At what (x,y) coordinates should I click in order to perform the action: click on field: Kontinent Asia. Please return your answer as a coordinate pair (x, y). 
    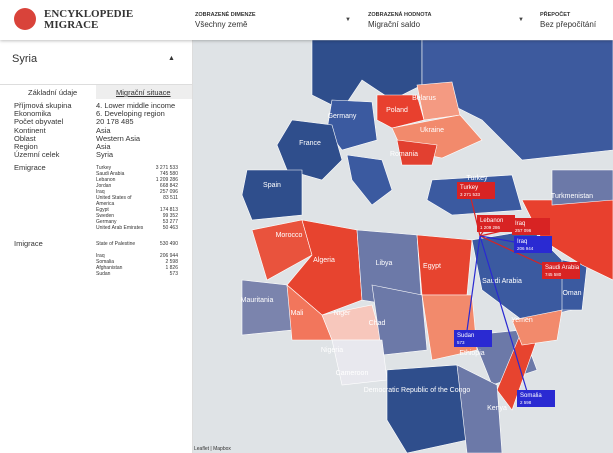
    Looking at the image, I should click on (62, 130).